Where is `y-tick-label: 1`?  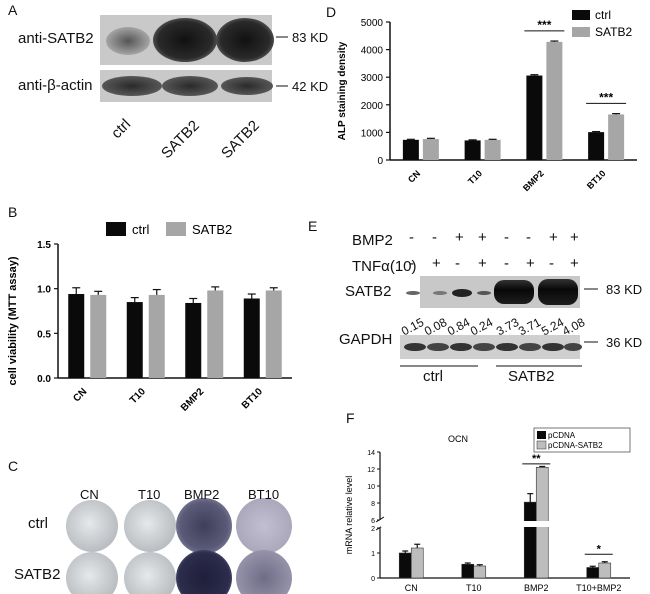 y-tick-label: 1 is located at coordinates (373, 554).